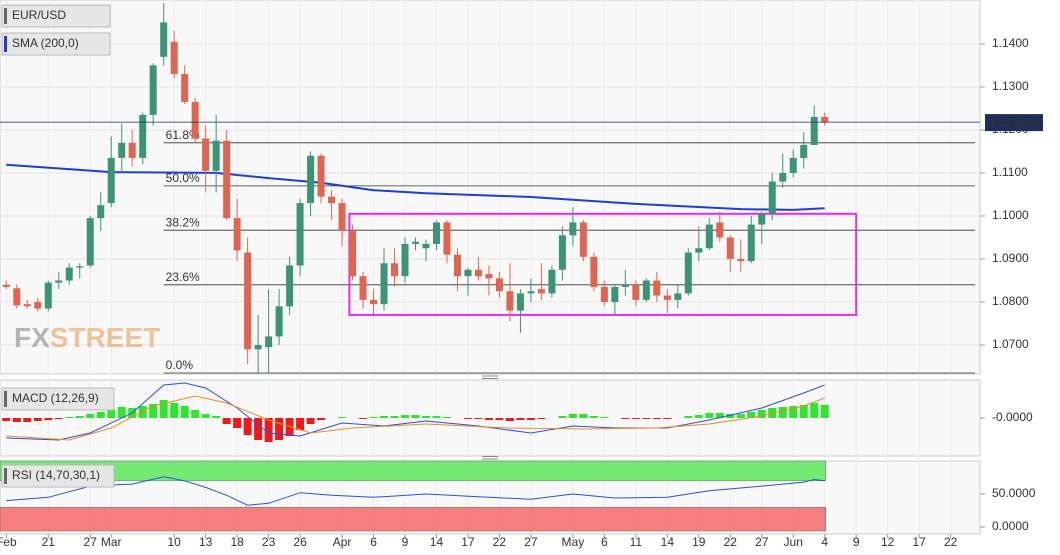 The width and height of the screenshot is (1060, 555). I want to click on x-tick-label: 13, so click(206, 542).